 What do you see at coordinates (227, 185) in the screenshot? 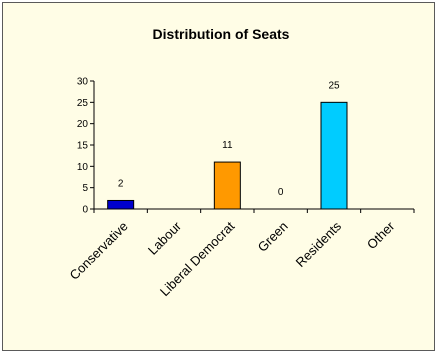
I see `bar-liberal-democrat` at bounding box center [227, 185].